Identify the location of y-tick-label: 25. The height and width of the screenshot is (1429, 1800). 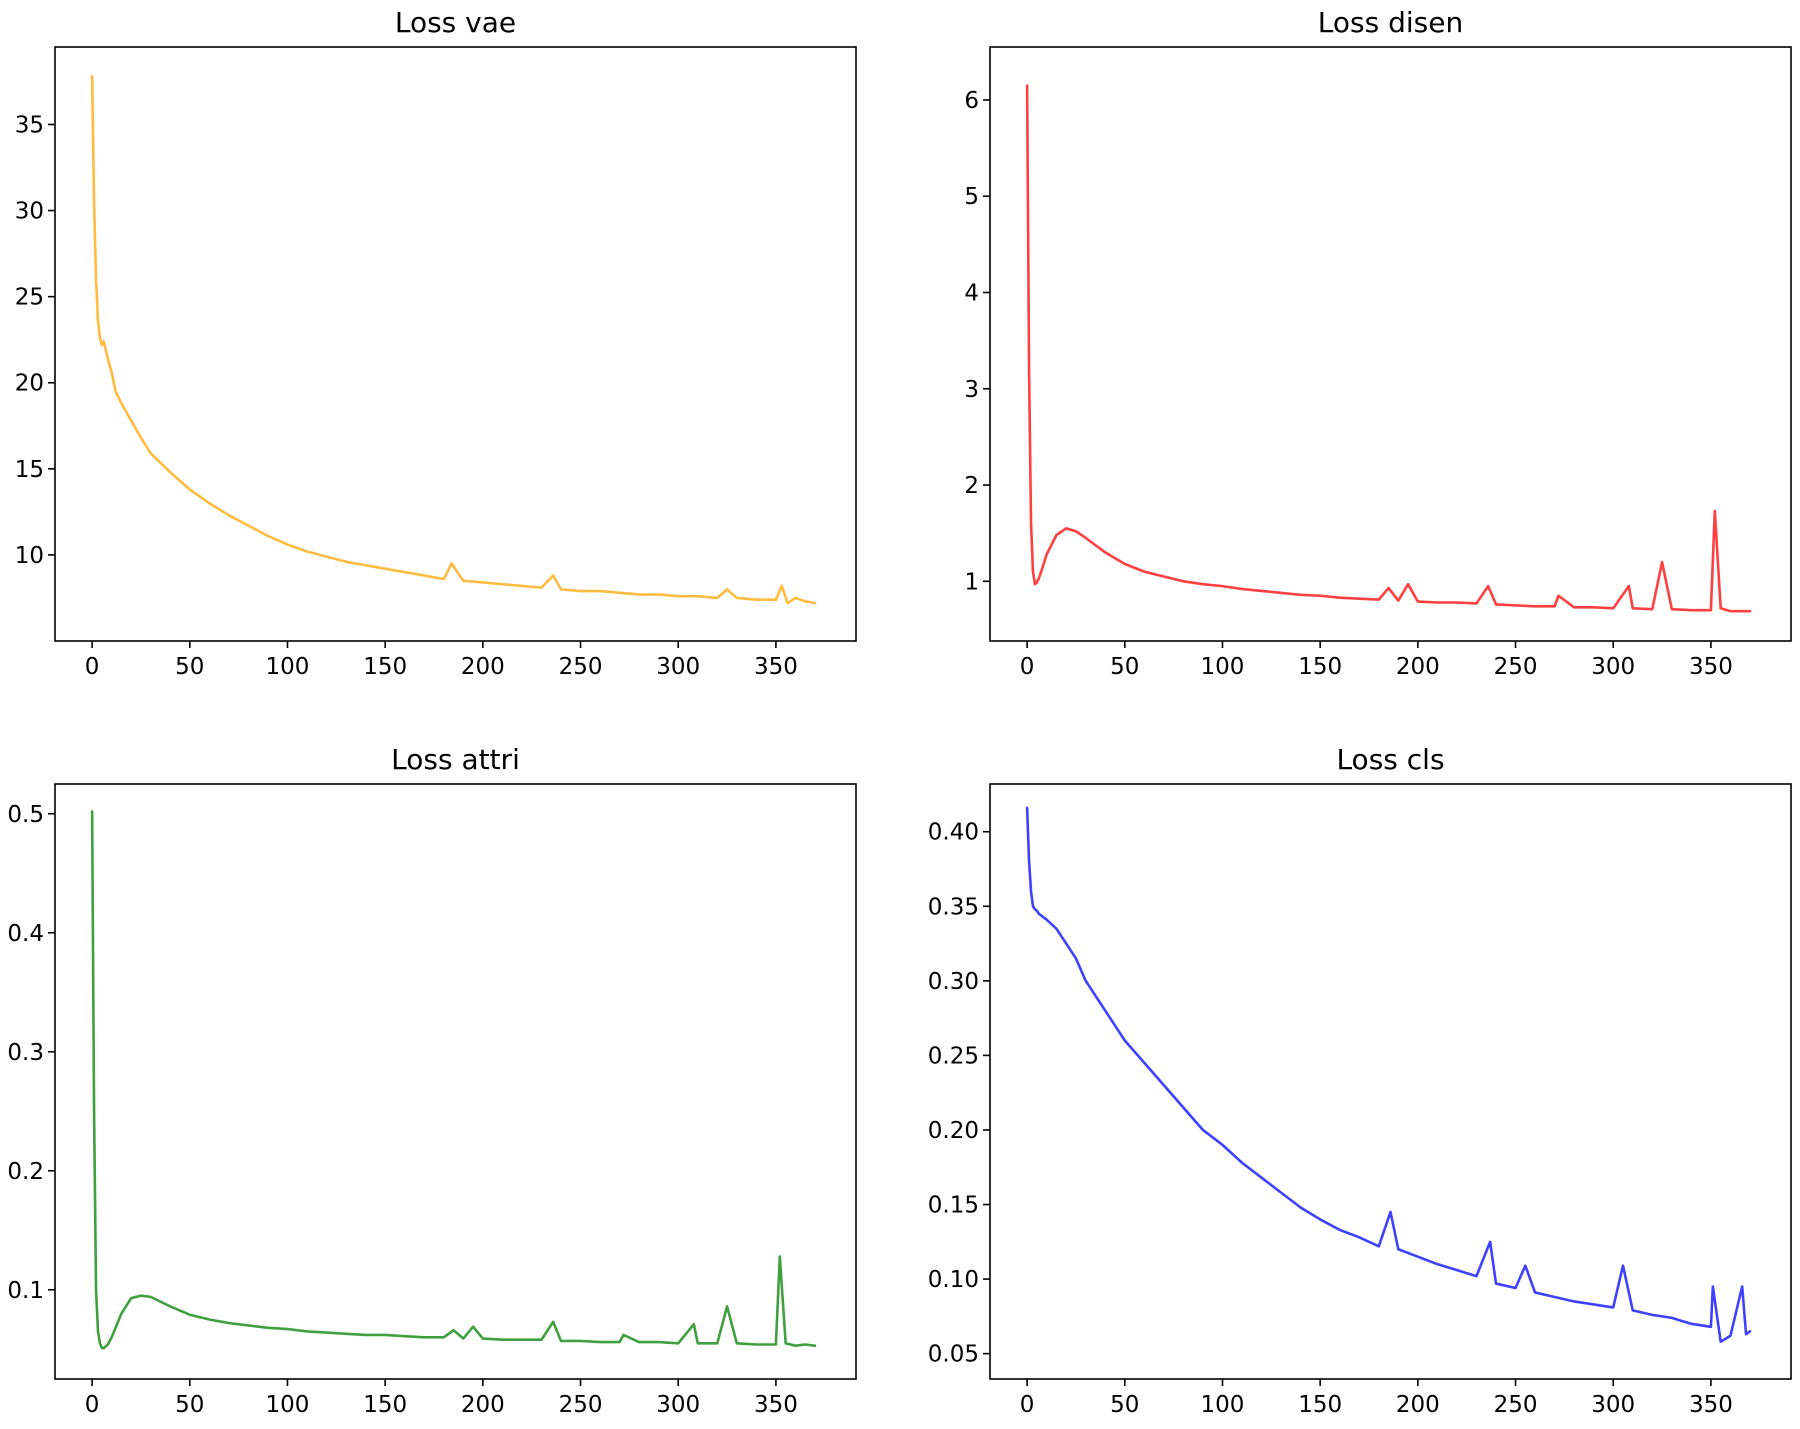
(29, 298).